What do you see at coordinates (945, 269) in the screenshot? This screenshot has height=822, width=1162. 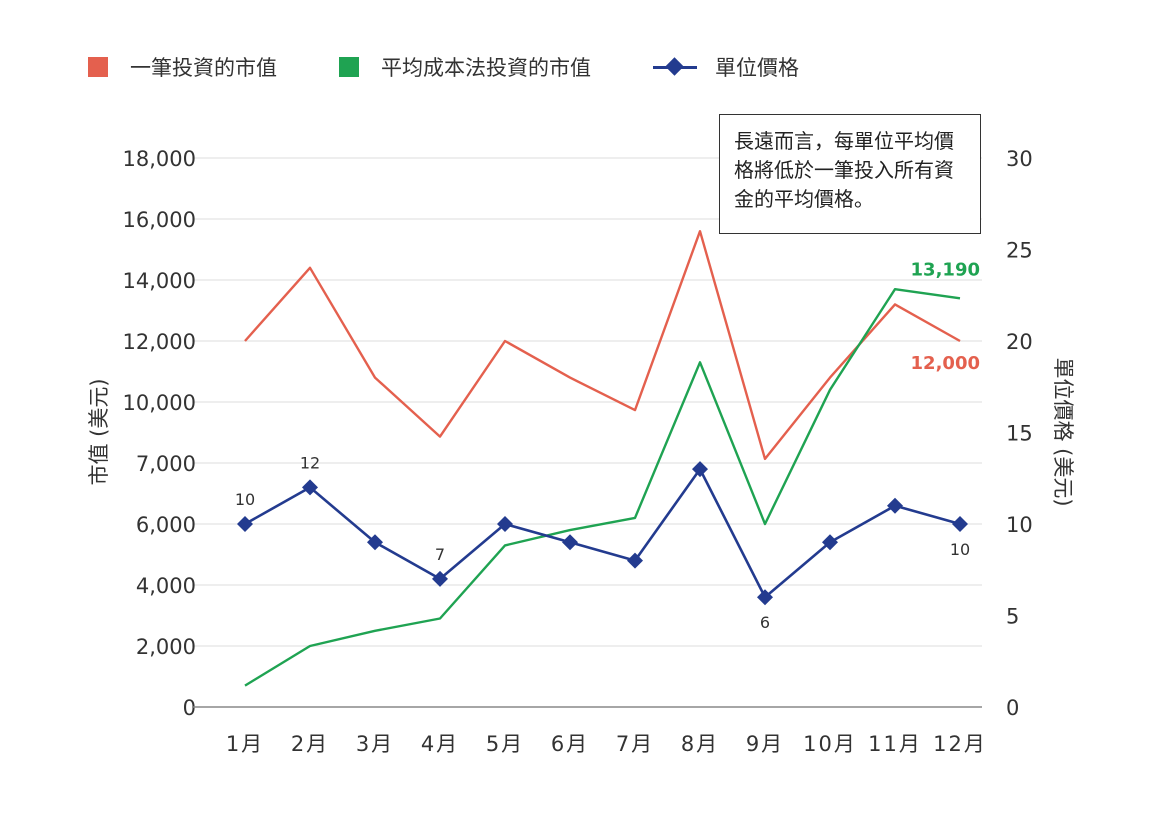 I see `end-value-label: 13,190` at bounding box center [945, 269].